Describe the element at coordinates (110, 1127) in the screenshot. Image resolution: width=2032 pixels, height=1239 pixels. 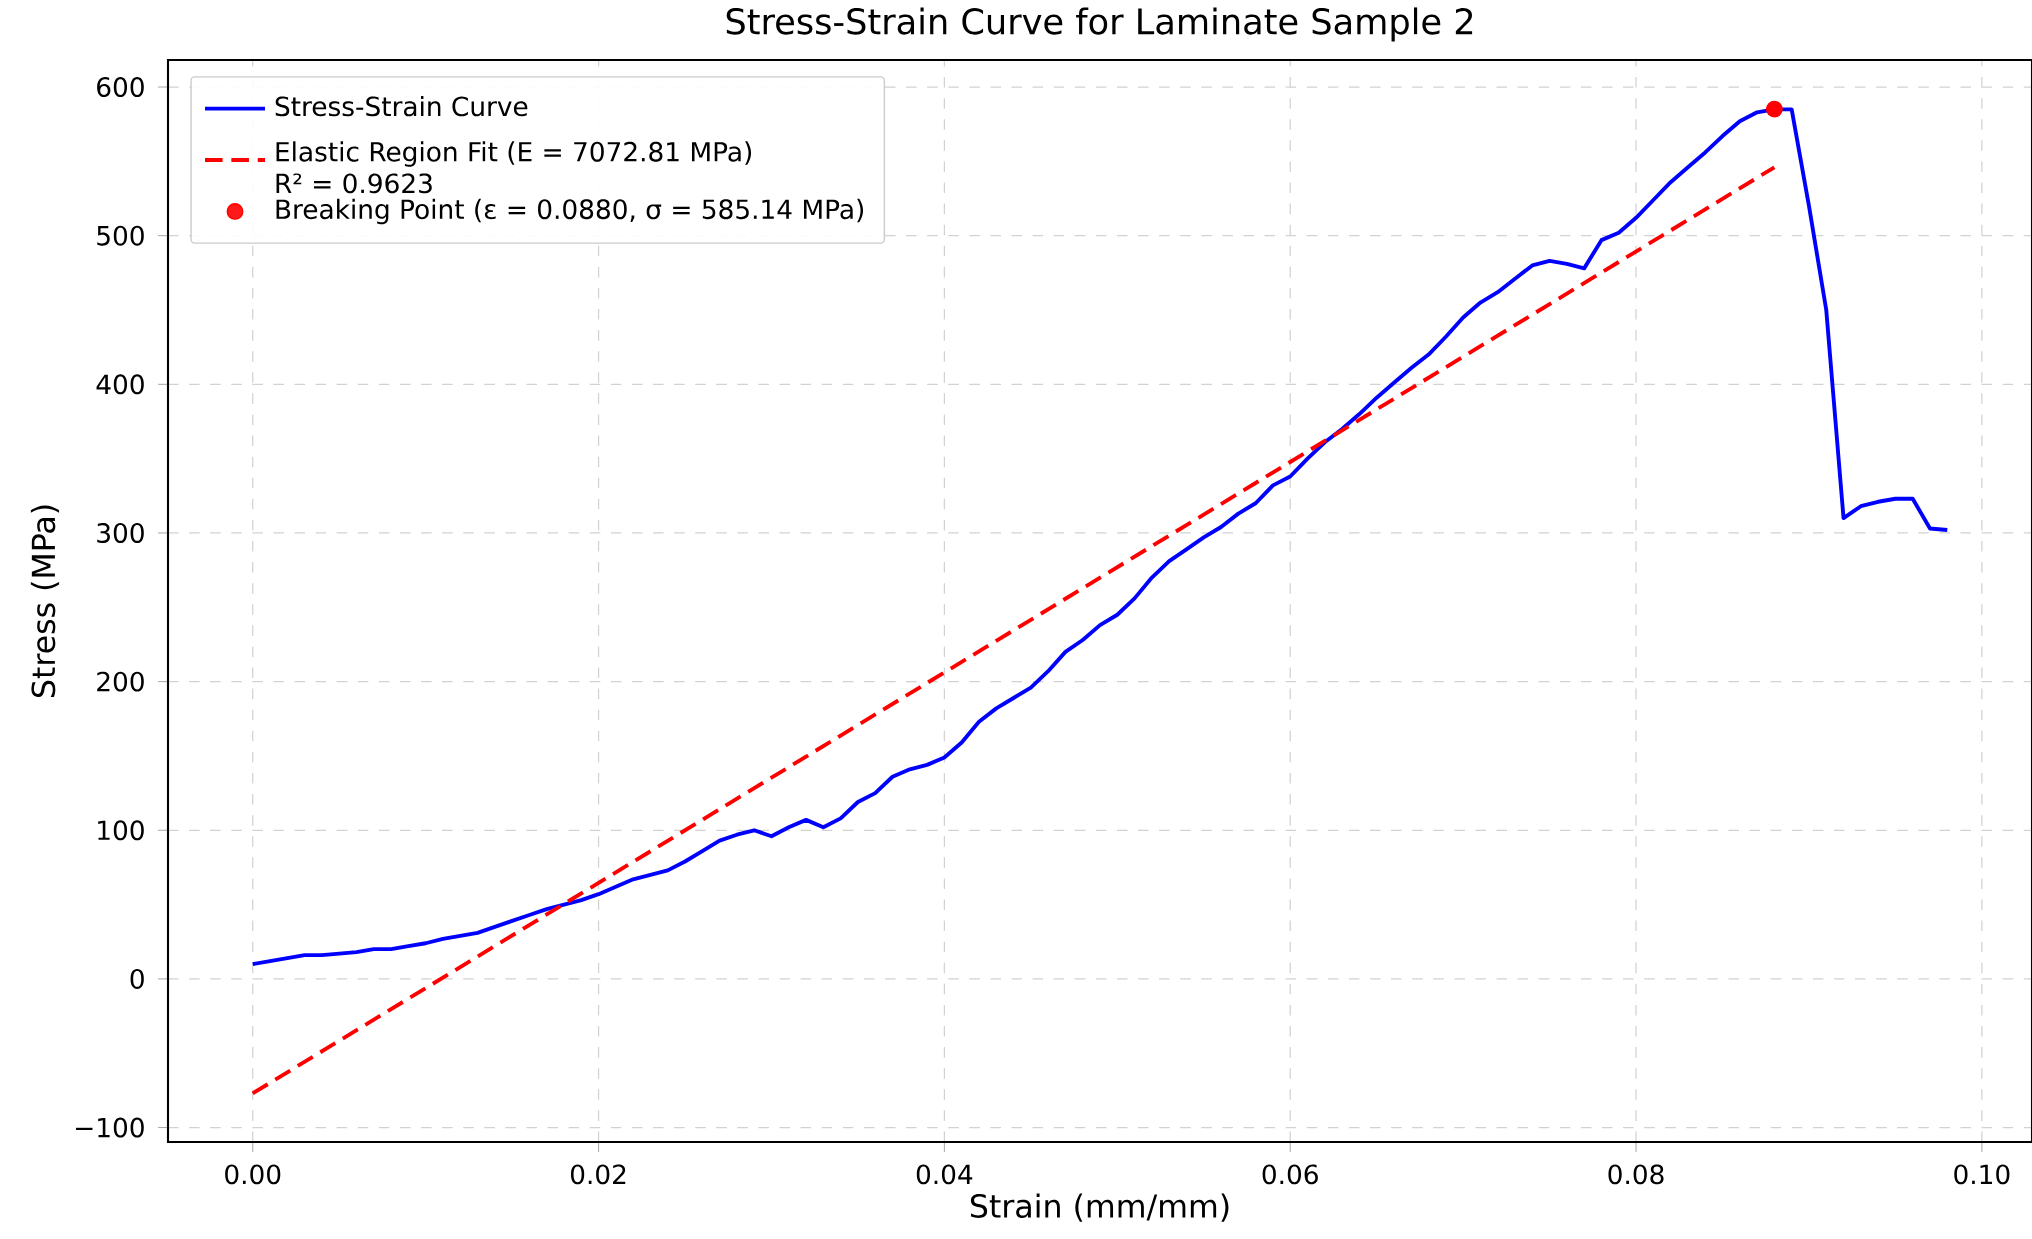
I see `y-tick-label: −100` at that location.